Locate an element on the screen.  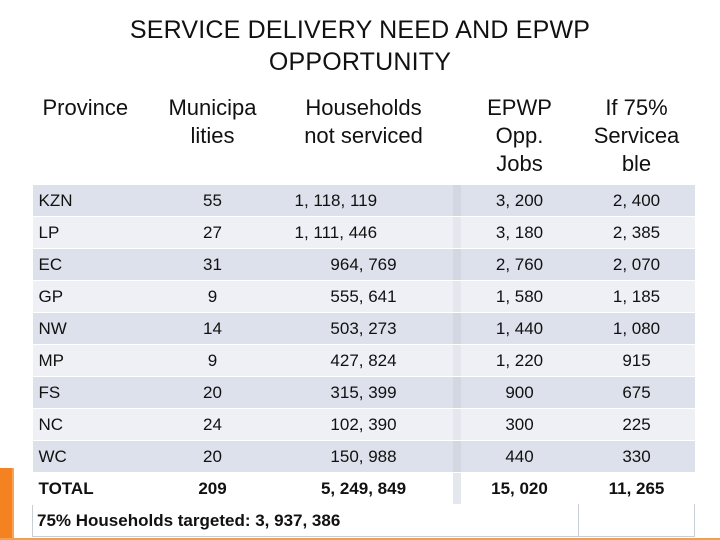
cell-if-serviceable: 225 is located at coordinates (636, 424).